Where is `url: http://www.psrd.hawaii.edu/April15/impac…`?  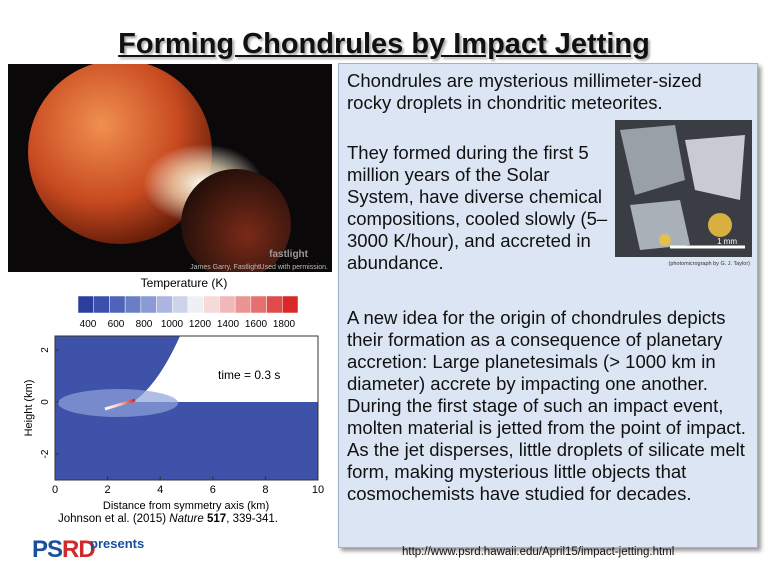
url: http://www.psrd.hawaii.edu/April15/impac… is located at coordinates (538, 552).